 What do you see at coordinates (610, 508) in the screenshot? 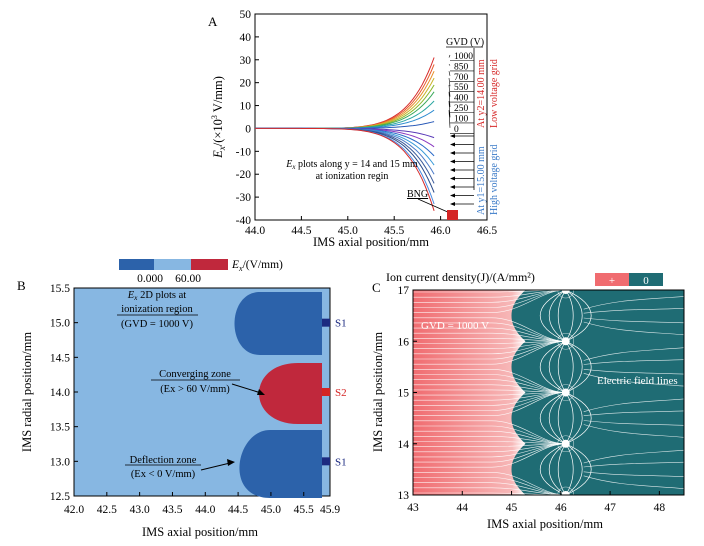
I see `panel-c-x-tick-label: 47` at bounding box center [610, 508].